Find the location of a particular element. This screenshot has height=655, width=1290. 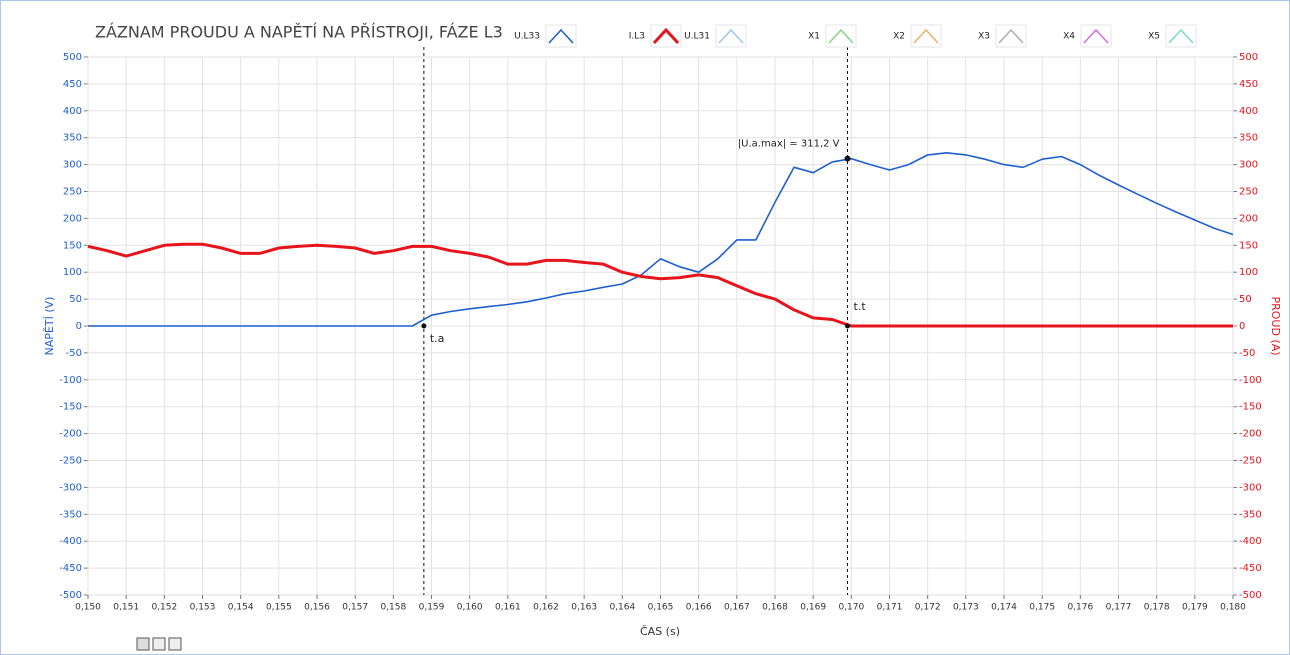

x-tick-label: 0,177 is located at coordinates (1119, 608).